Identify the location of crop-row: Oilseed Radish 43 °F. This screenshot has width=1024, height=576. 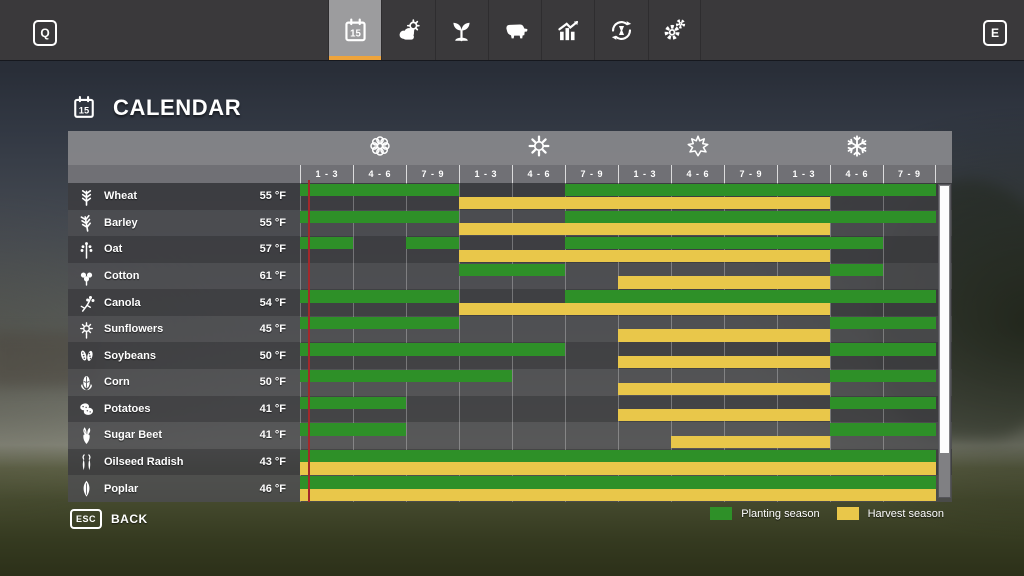
(510, 462).